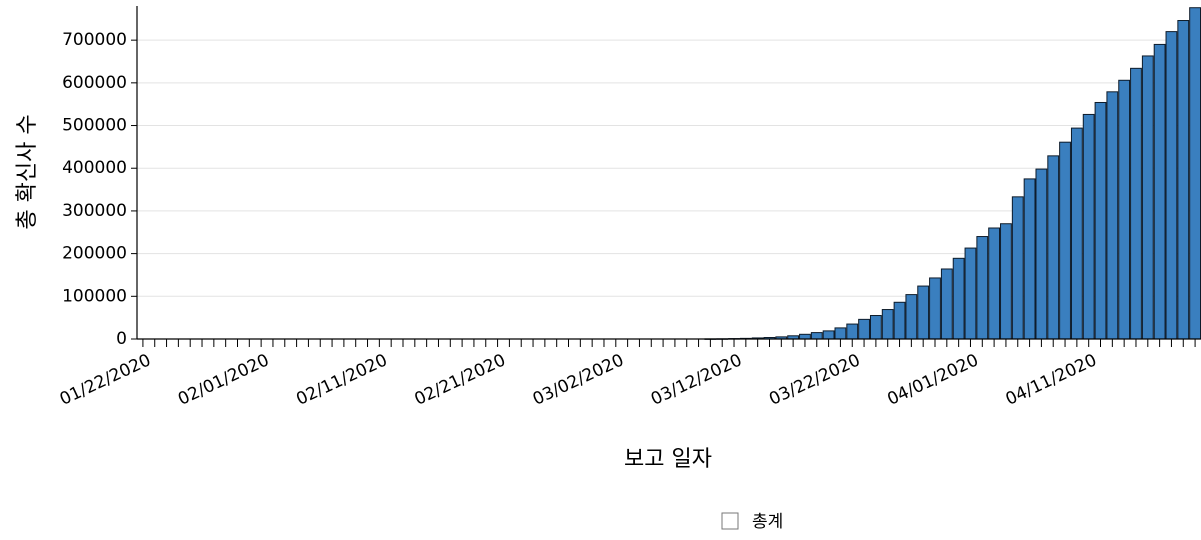 This screenshot has width=1201, height=540. I want to click on legend-swatch, so click(730, 521).